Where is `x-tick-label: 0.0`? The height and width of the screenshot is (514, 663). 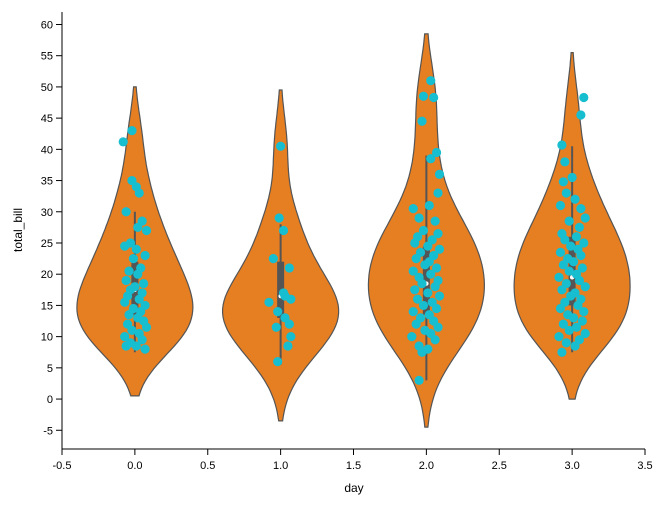
x-tick-label: 0.0 is located at coordinates (134, 466).